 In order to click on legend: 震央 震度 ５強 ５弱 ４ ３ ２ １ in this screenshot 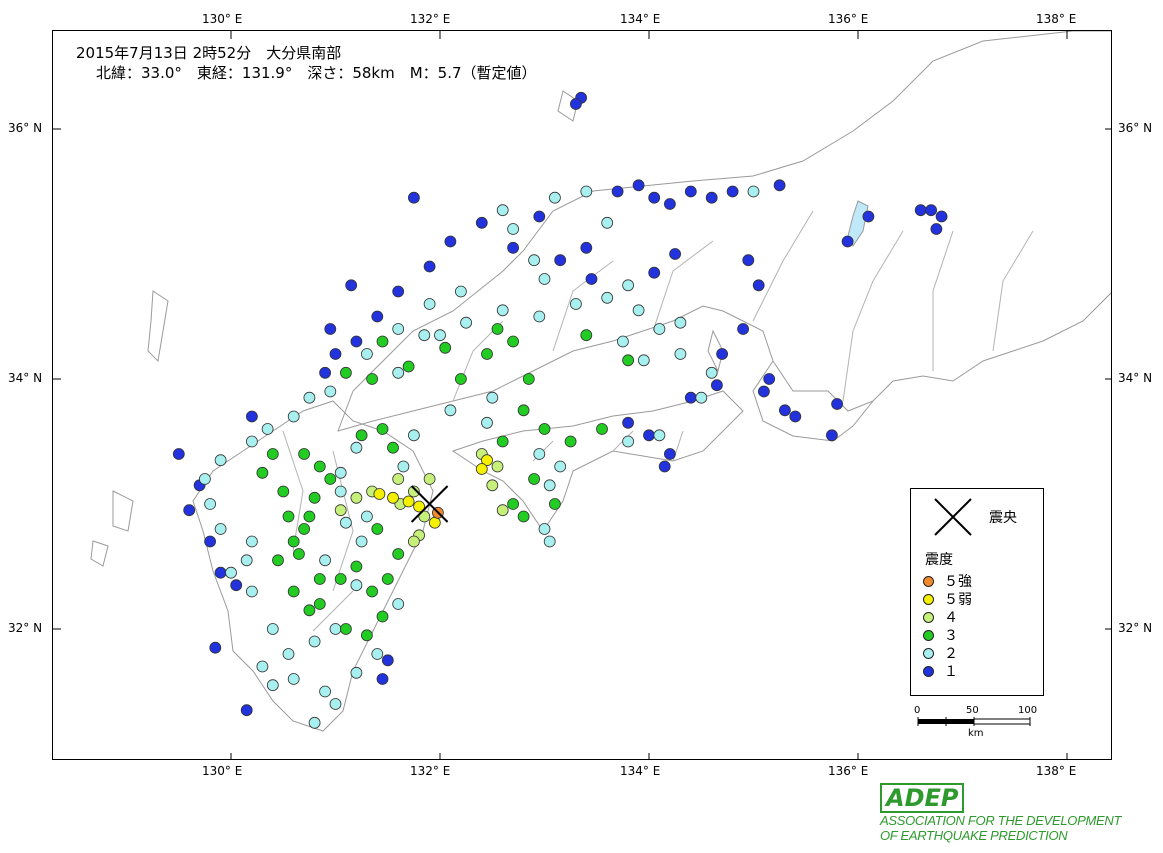, I will do `click(977, 592)`.